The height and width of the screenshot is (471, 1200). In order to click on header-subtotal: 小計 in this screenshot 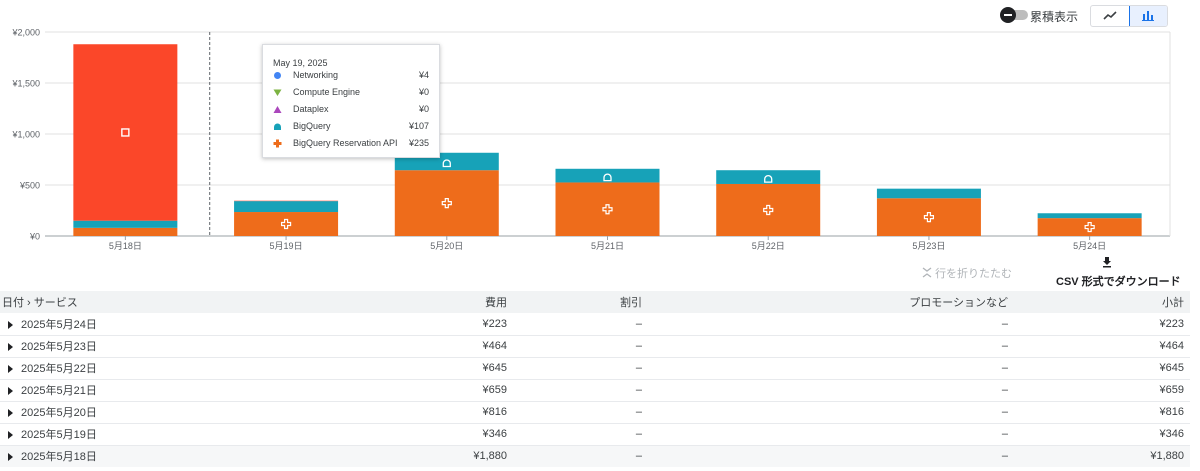, I will do `click(1102, 302)`.